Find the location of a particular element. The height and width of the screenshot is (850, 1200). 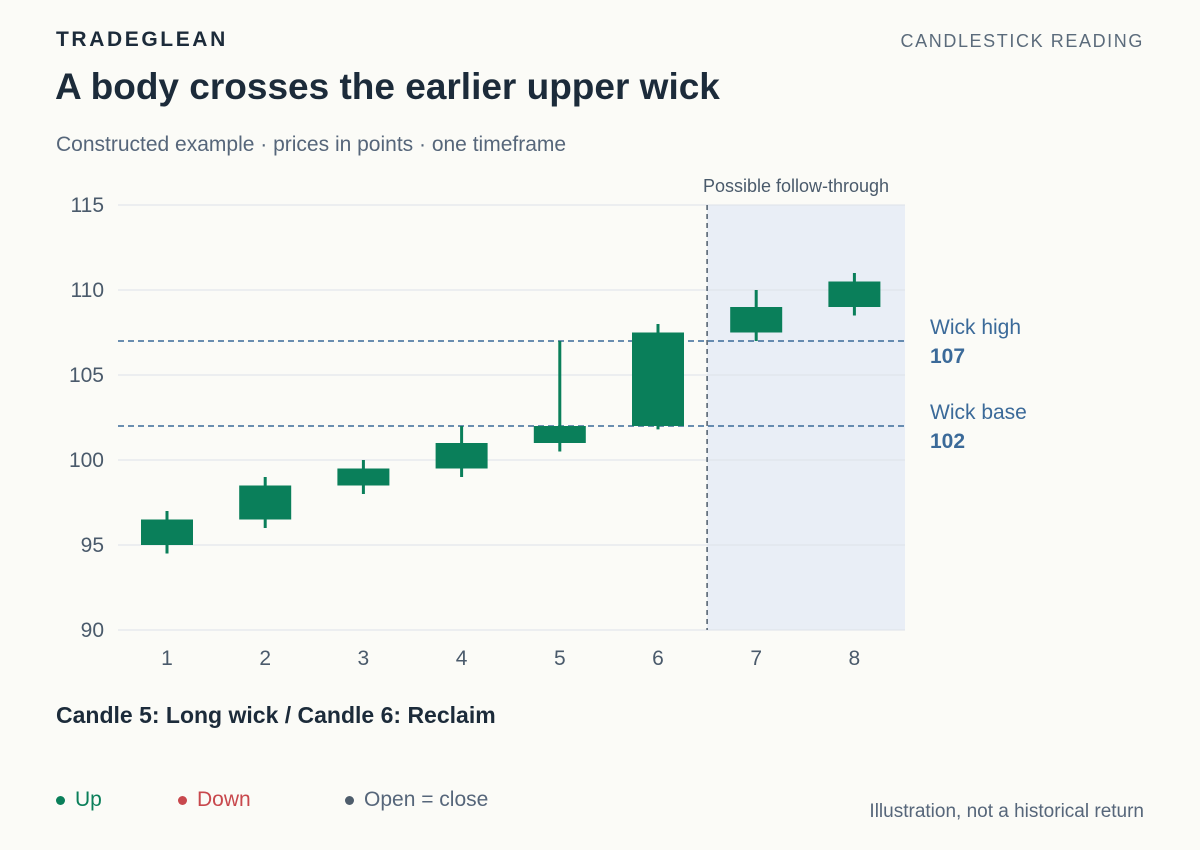

down-dot-icon is located at coordinates (182, 800).